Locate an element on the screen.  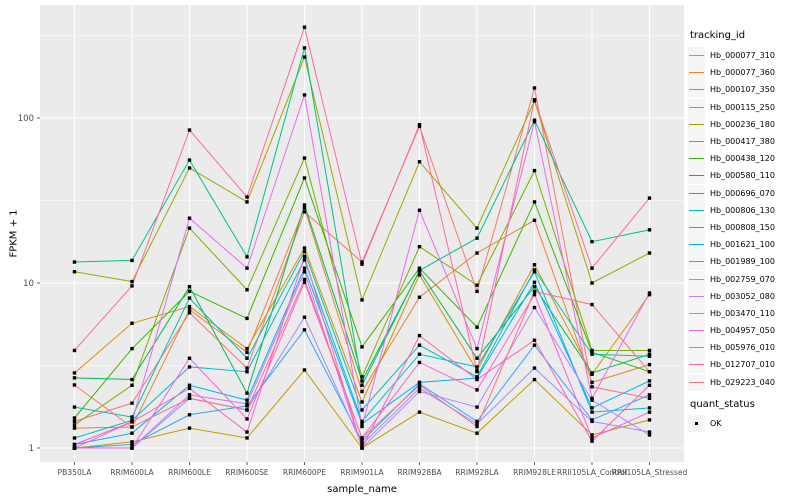
legend-item-Hb_000077_360: Hb_000077_360 is located at coordinates (743, 73).